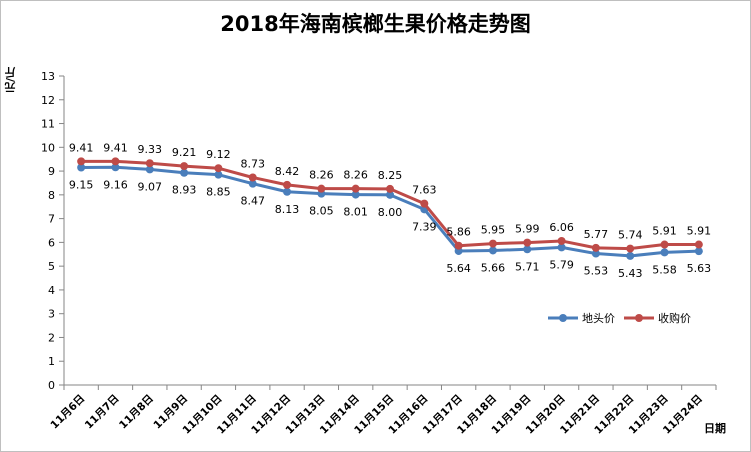 Image resolution: width=751 pixels, height=452 pixels. I want to click on x-axis-label: 日期, so click(715, 428).